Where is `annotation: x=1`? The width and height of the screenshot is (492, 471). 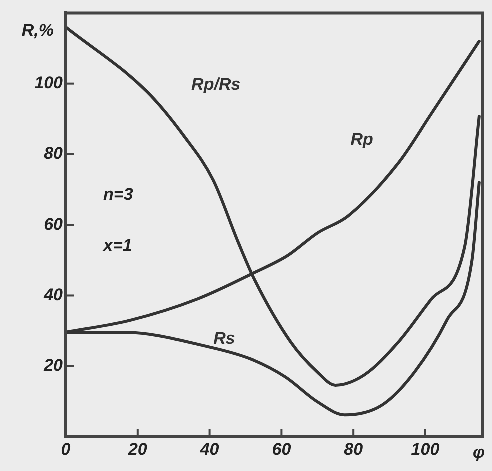 annotation: x=1 is located at coordinates (117, 245).